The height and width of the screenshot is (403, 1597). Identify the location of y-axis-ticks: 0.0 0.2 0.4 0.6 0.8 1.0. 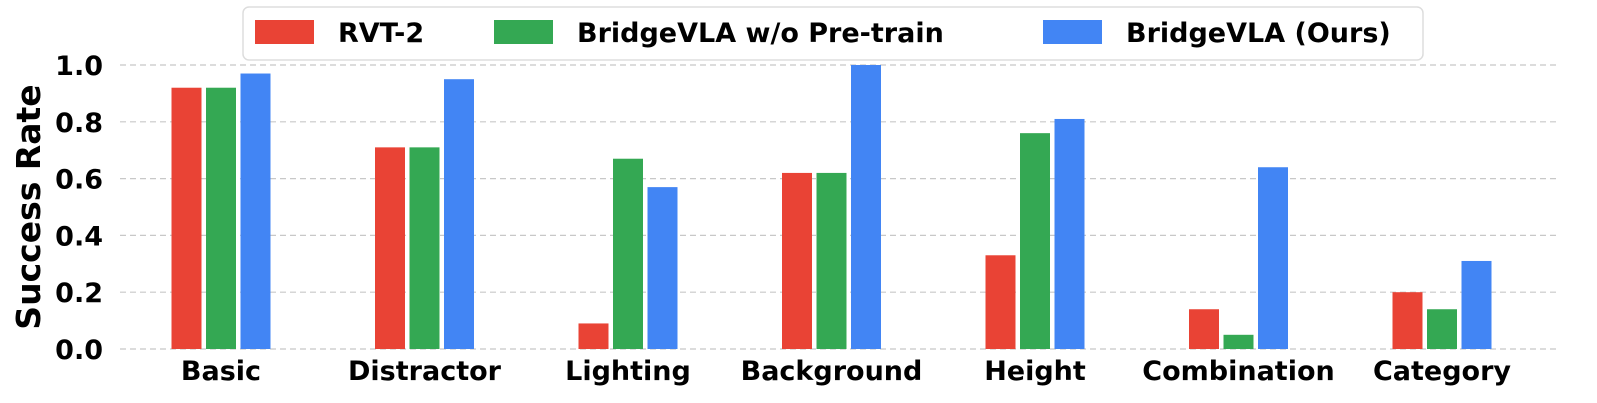
(79, 208).